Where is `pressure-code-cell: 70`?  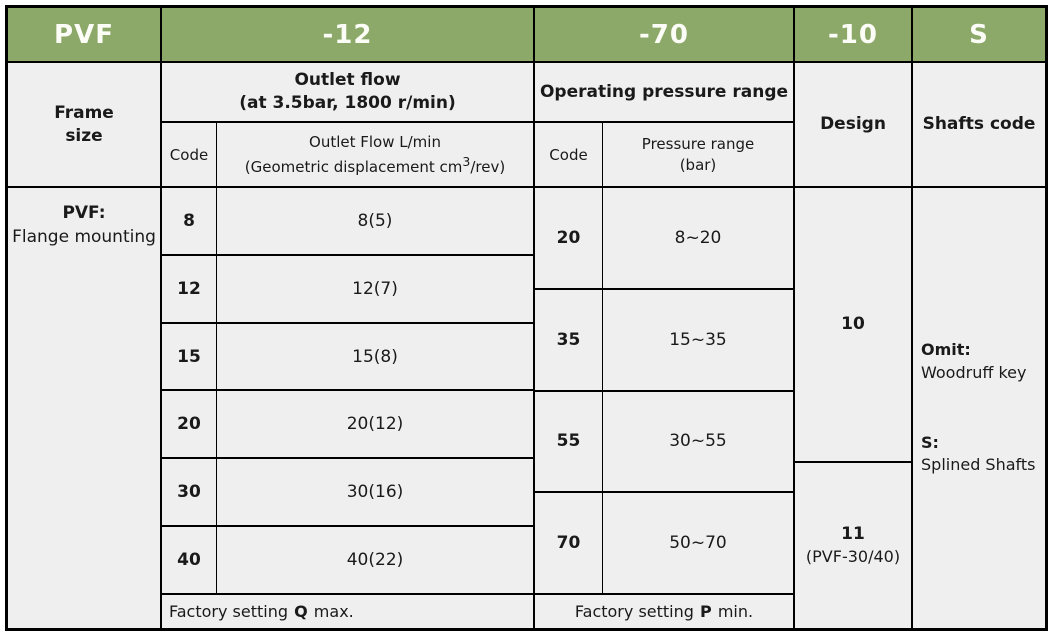
pressure-code-cell: 70 is located at coordinates (569, 543).